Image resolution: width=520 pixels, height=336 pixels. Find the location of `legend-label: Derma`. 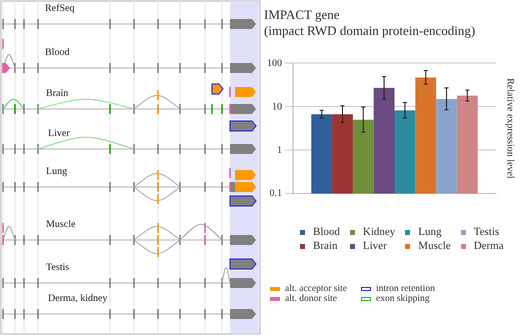

legend-label: Derma is located at coordinates (488, 246).